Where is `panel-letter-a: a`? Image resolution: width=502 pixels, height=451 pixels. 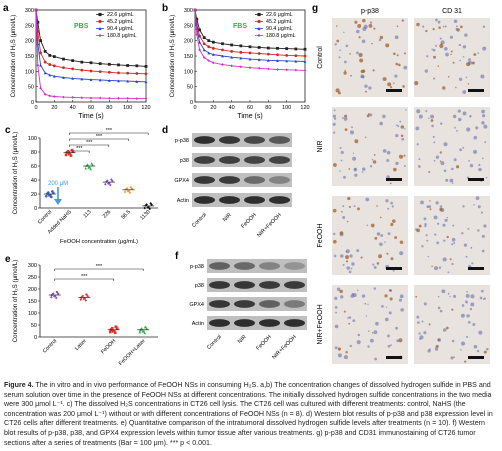
panel-letter-a: a is located at coordinates (6, 8).